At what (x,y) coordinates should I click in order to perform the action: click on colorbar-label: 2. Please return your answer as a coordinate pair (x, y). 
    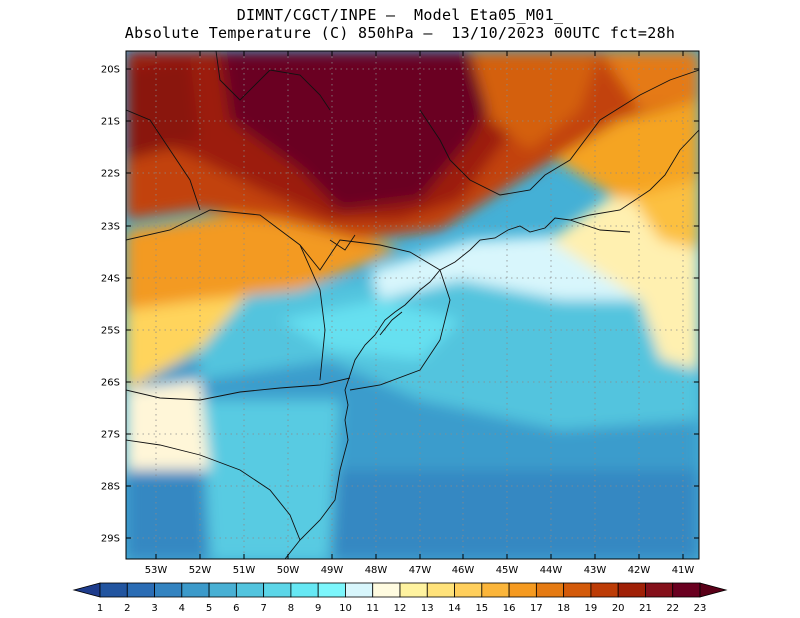
    Looking at the image, I should click on (127, 608).